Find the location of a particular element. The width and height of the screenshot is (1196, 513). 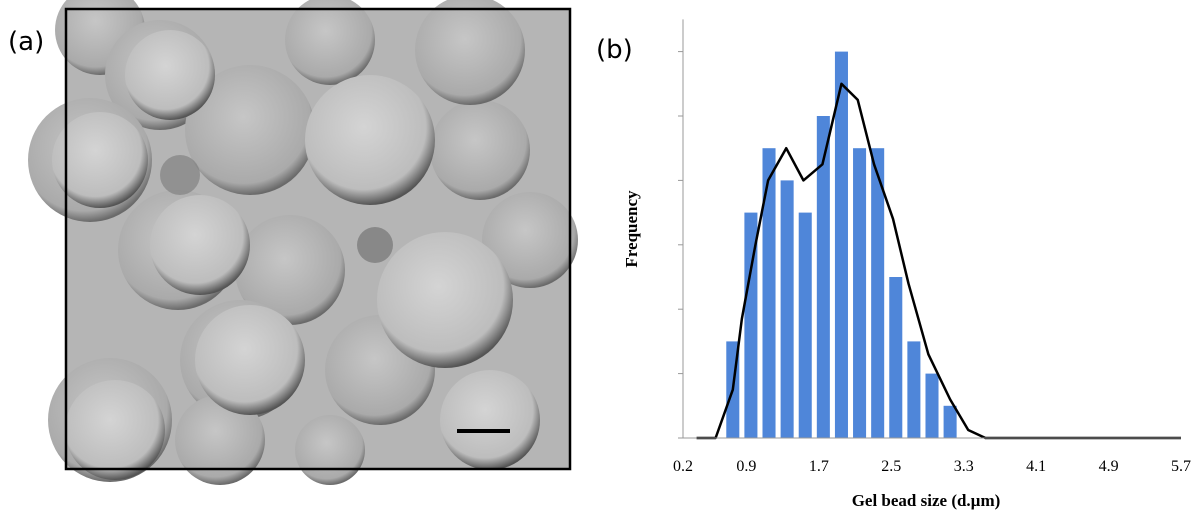

x-tick-label: 1.7 is located at coordinates (819, 466).